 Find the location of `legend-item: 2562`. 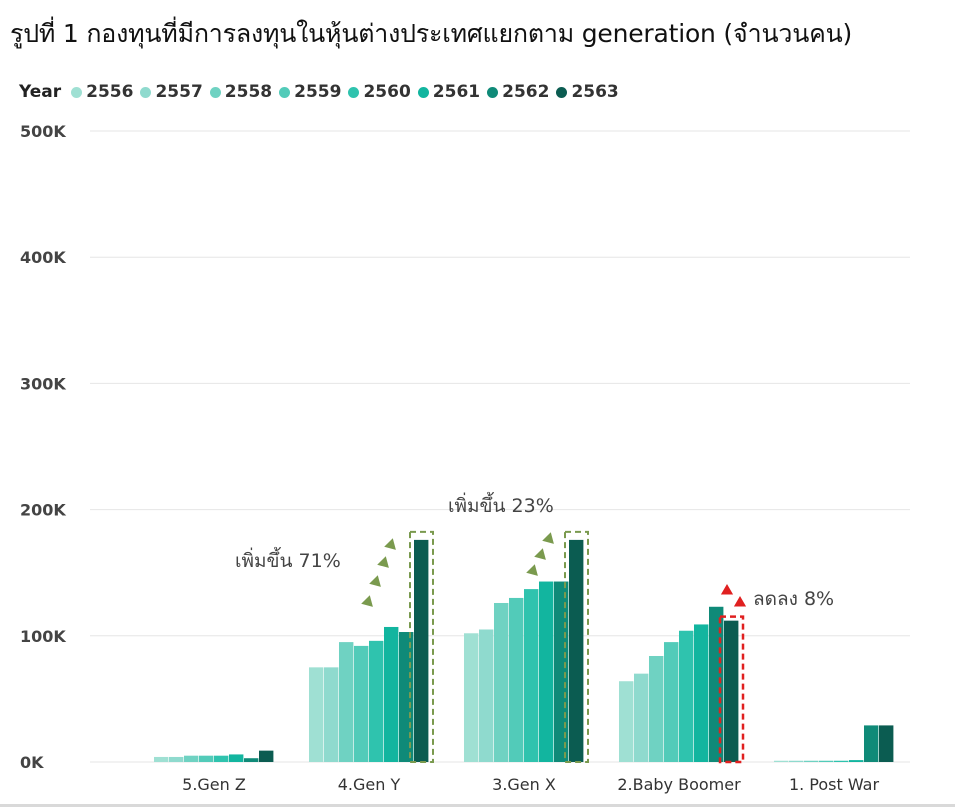

legend-item: 2562 is located at coordinates (518, 92).